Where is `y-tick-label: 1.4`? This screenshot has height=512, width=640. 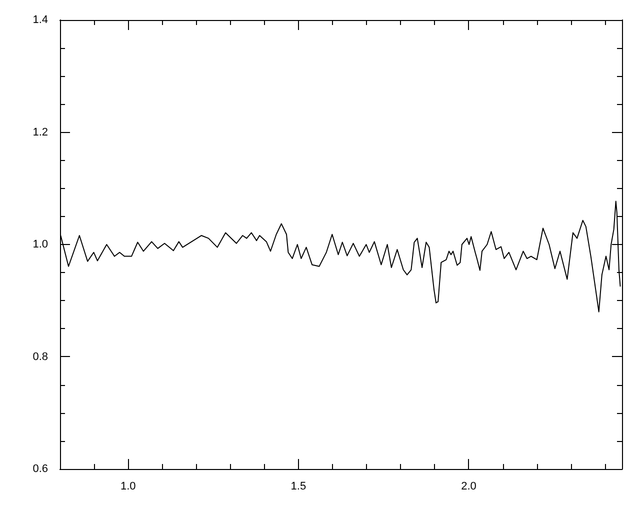
y-tick-label: 1.4 is located at coordinates (40, 20).